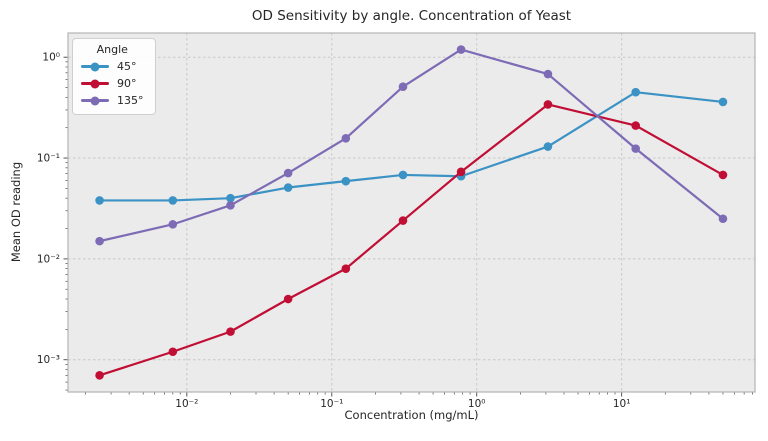 Image resolution: width=768 pixels, height=441 pixels. What do you see at coordinates (477, 404) in the screenshot?
I see `x-tick-label: 10⁰` at bounding box center [477, 404].